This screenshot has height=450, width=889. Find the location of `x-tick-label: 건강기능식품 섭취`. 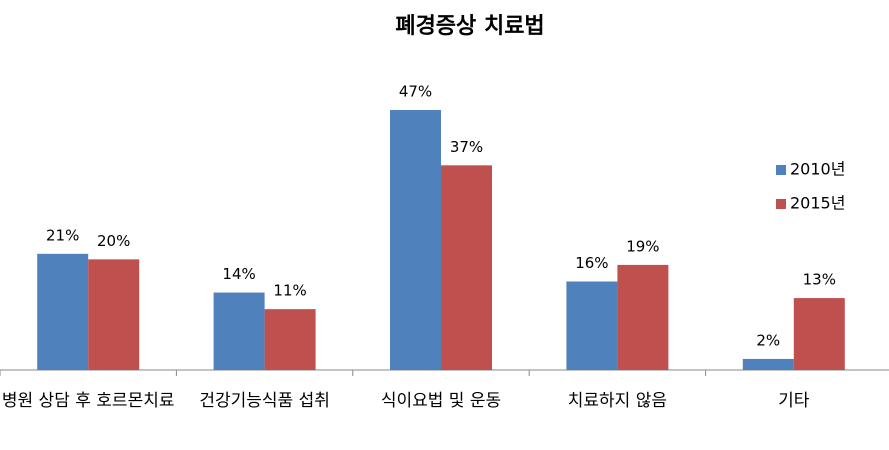

x-tick-label: 건강기능식품 섭취 is located at coordinates (264, 401).